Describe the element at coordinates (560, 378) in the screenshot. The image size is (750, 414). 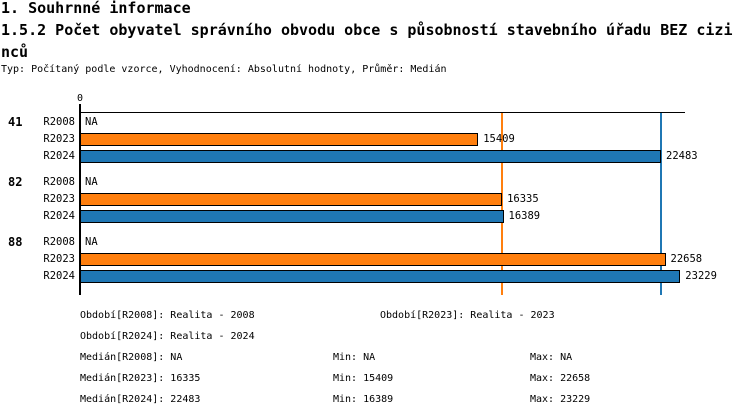
I see `stat-max-r2023: Max: 22658` at that location.